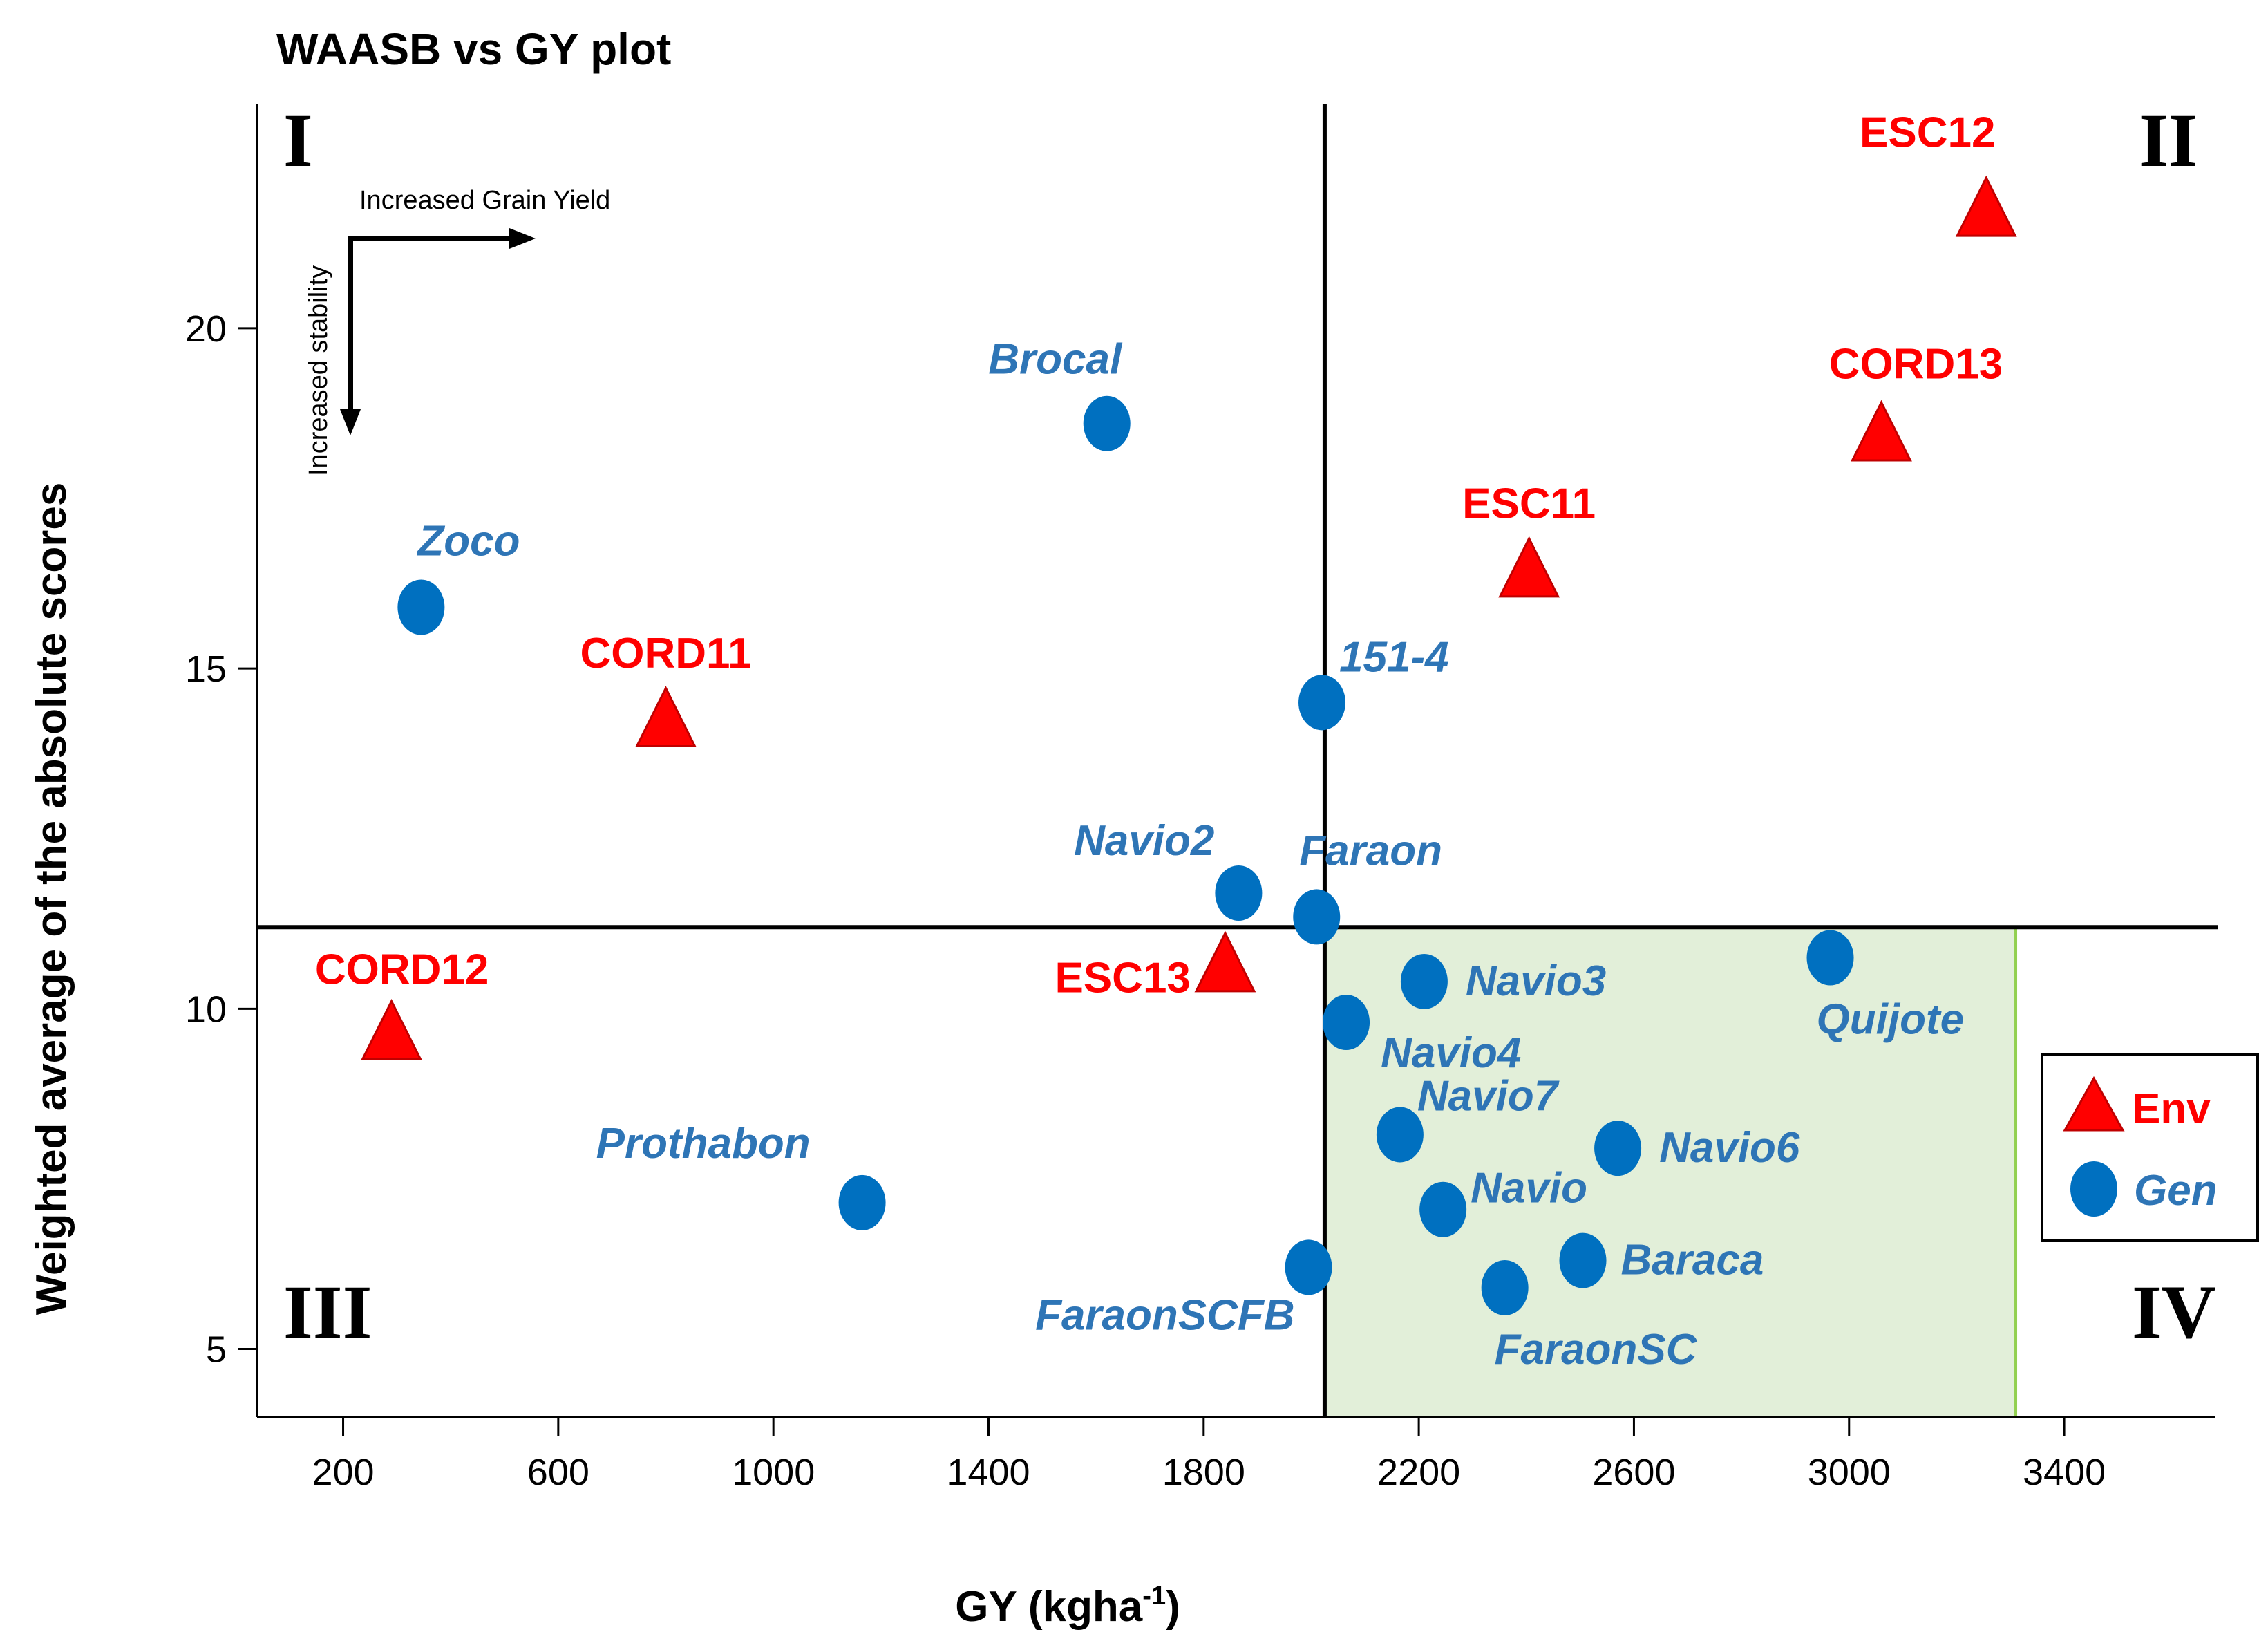 Image resolution: width=2268 pixels, height=1650 pixels. What do you see at coordinates (2064, 1472) in the screenshot?
I see `x-tick-label: 3400` at bounding box center [2064, 1472].